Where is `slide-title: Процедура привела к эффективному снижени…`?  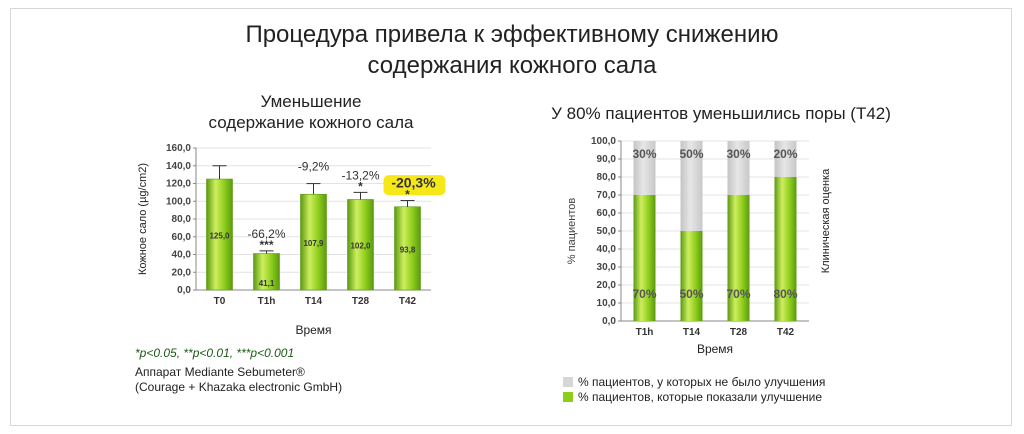
slide-title: Процедура привела к эффективному снижени… is located at coordinates (512, 50).